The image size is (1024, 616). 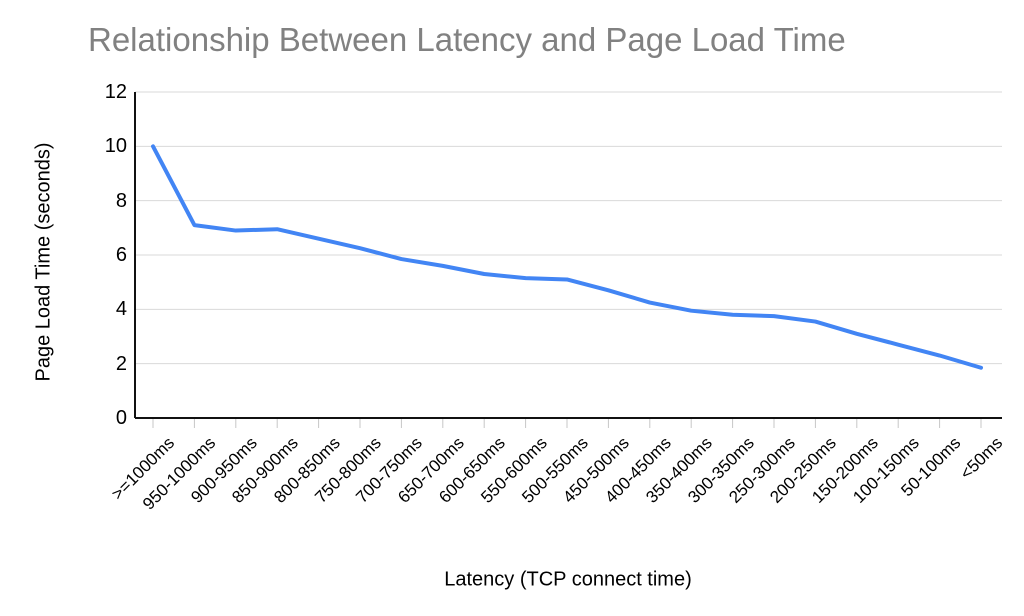 What do you see at coordinates (121, 309) in the screenshot?
I see `y-tick-label: 4` at bounding box center [121, 309].